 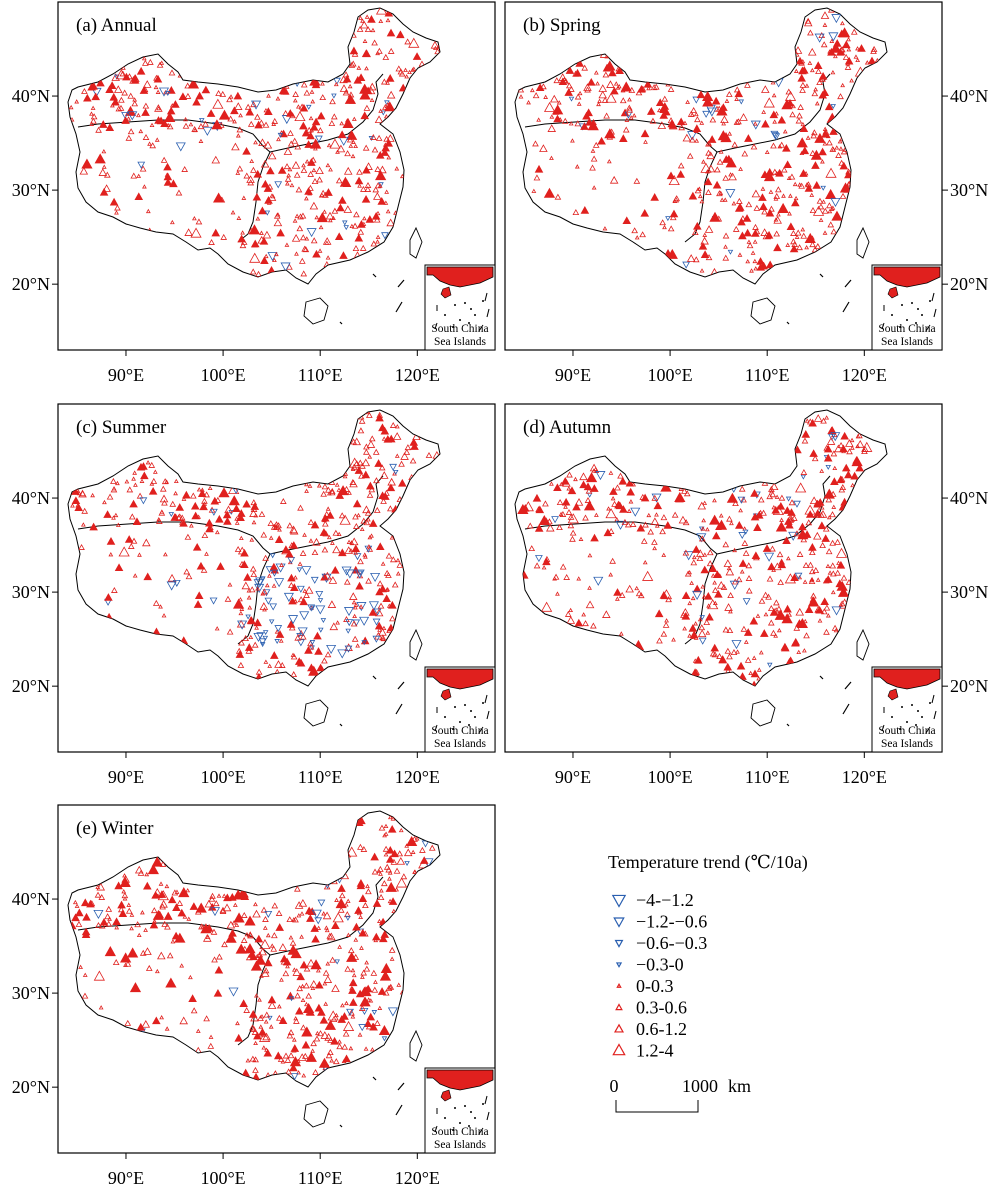 I want to click on legend-symbol-down, so click(x=619, y=943).